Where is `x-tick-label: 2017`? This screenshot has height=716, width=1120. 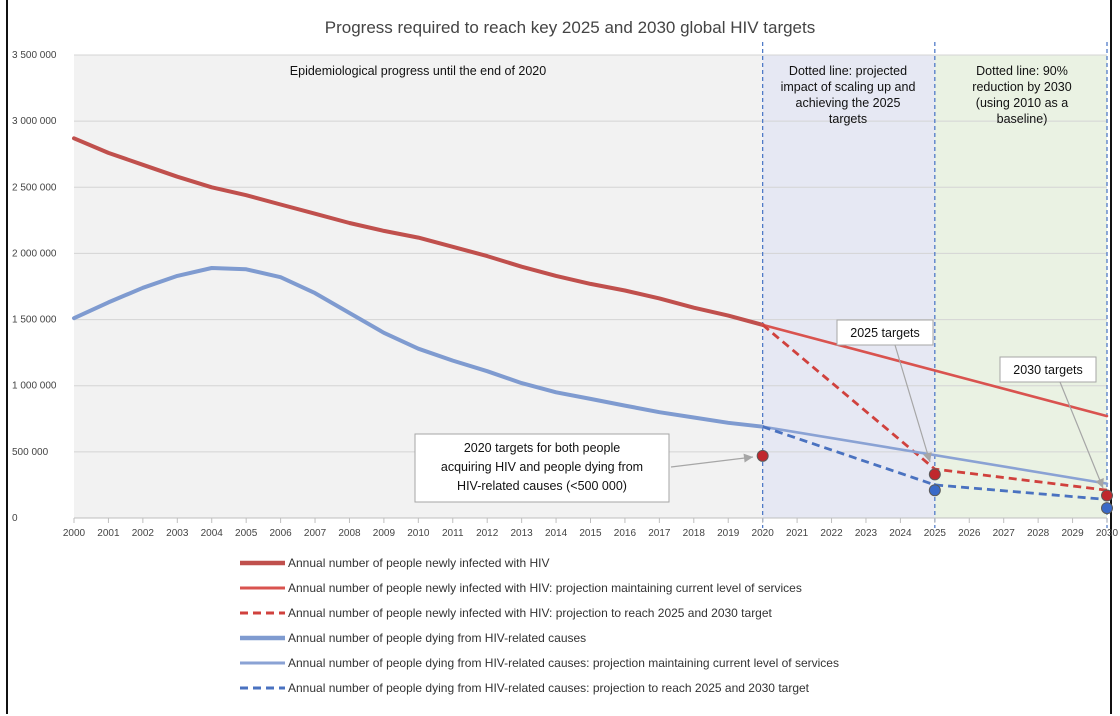
x-tick-label: 2017 is located at coordinates (659, 533).